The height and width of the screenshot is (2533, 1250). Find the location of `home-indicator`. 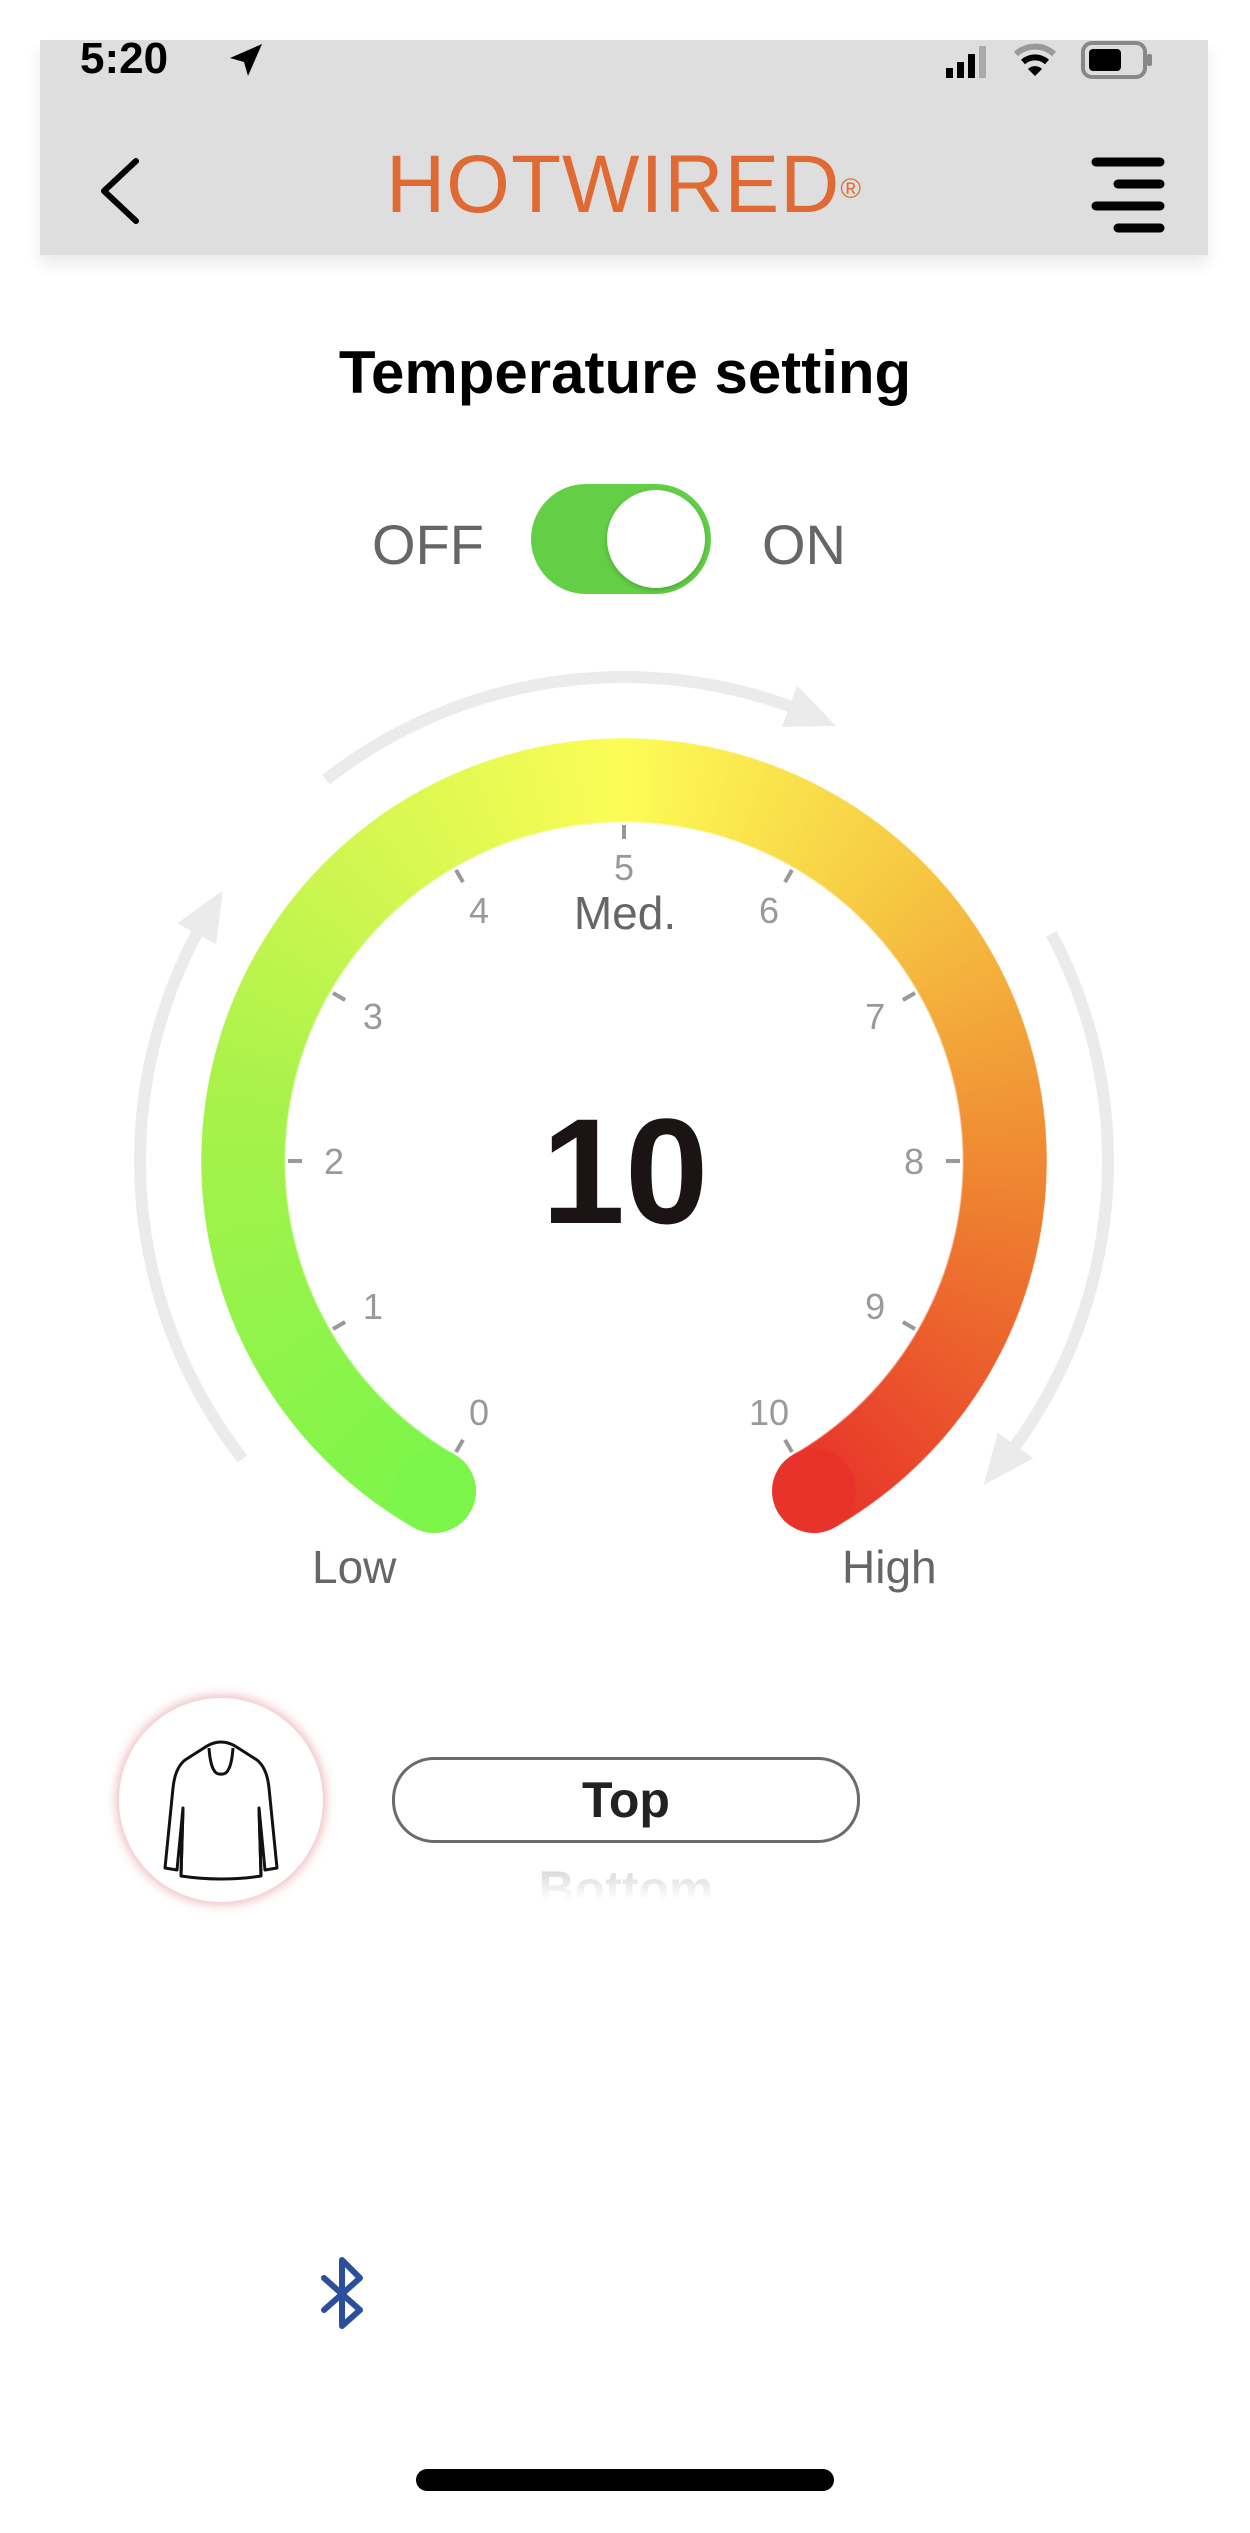

home-indicator is located at coordinates (625, 2480).